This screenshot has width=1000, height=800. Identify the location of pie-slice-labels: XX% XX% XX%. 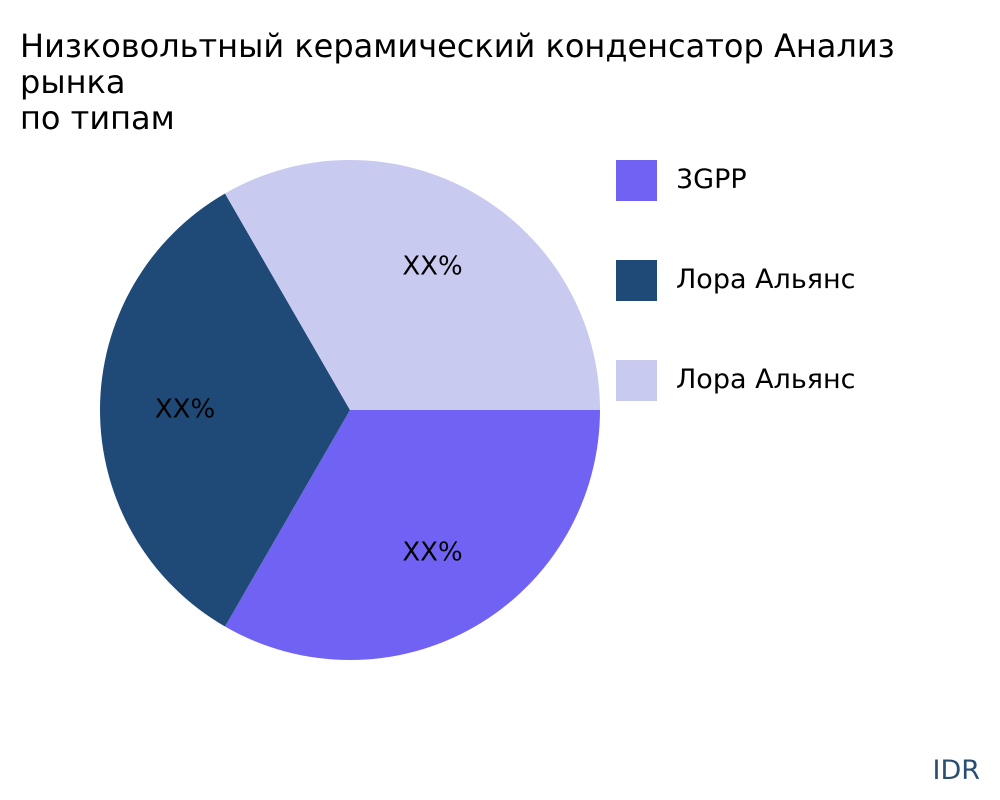
(309, 410).